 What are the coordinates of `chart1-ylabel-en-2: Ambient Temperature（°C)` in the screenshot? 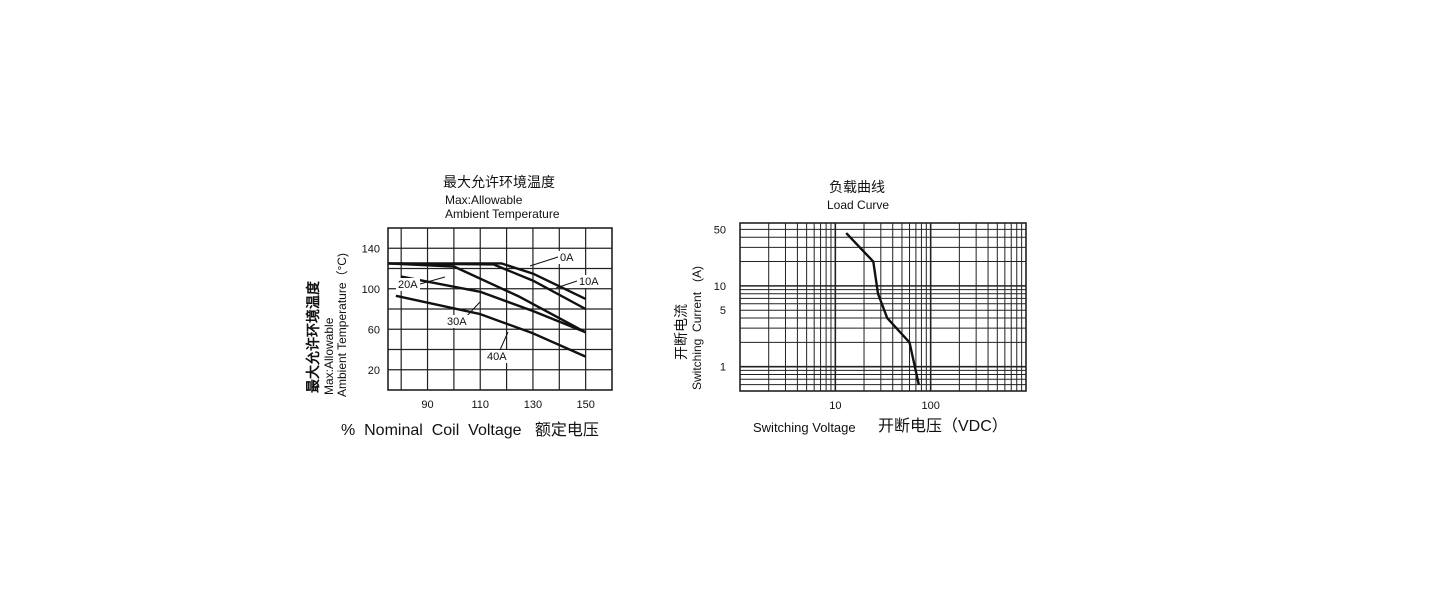 It's located at (342, 325).